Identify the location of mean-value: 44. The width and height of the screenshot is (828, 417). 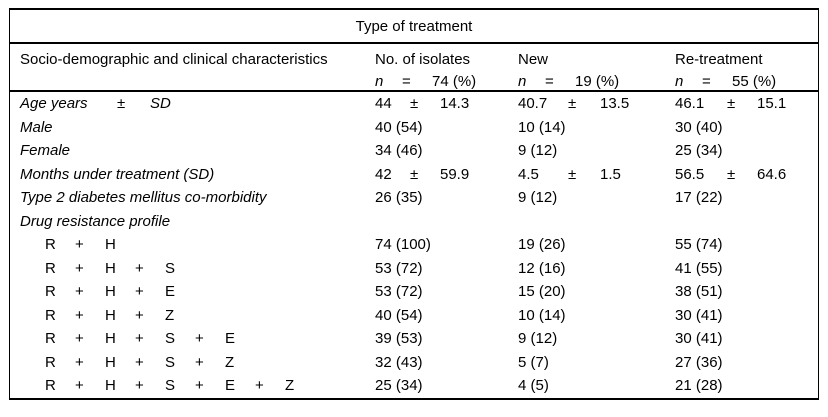
(383, 103).